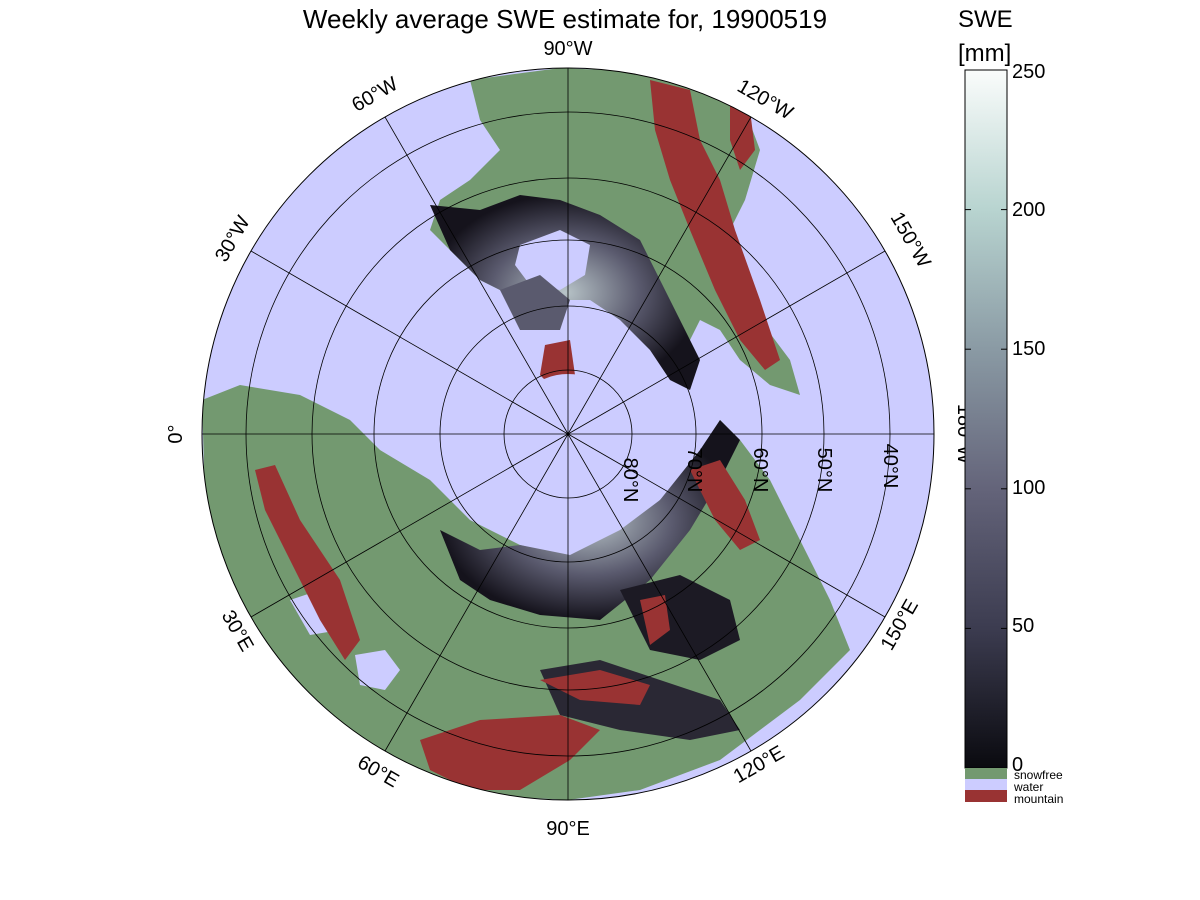  I want to click on meridian-60e, so click(476, 592).